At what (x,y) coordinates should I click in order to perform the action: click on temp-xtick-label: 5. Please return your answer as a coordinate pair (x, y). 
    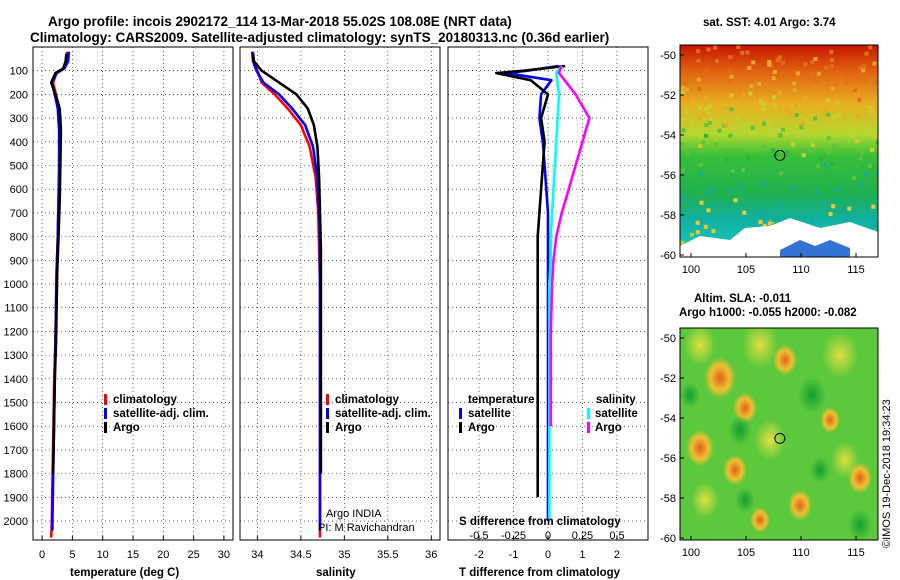
    Looking at the image, I should click on (72, 555).